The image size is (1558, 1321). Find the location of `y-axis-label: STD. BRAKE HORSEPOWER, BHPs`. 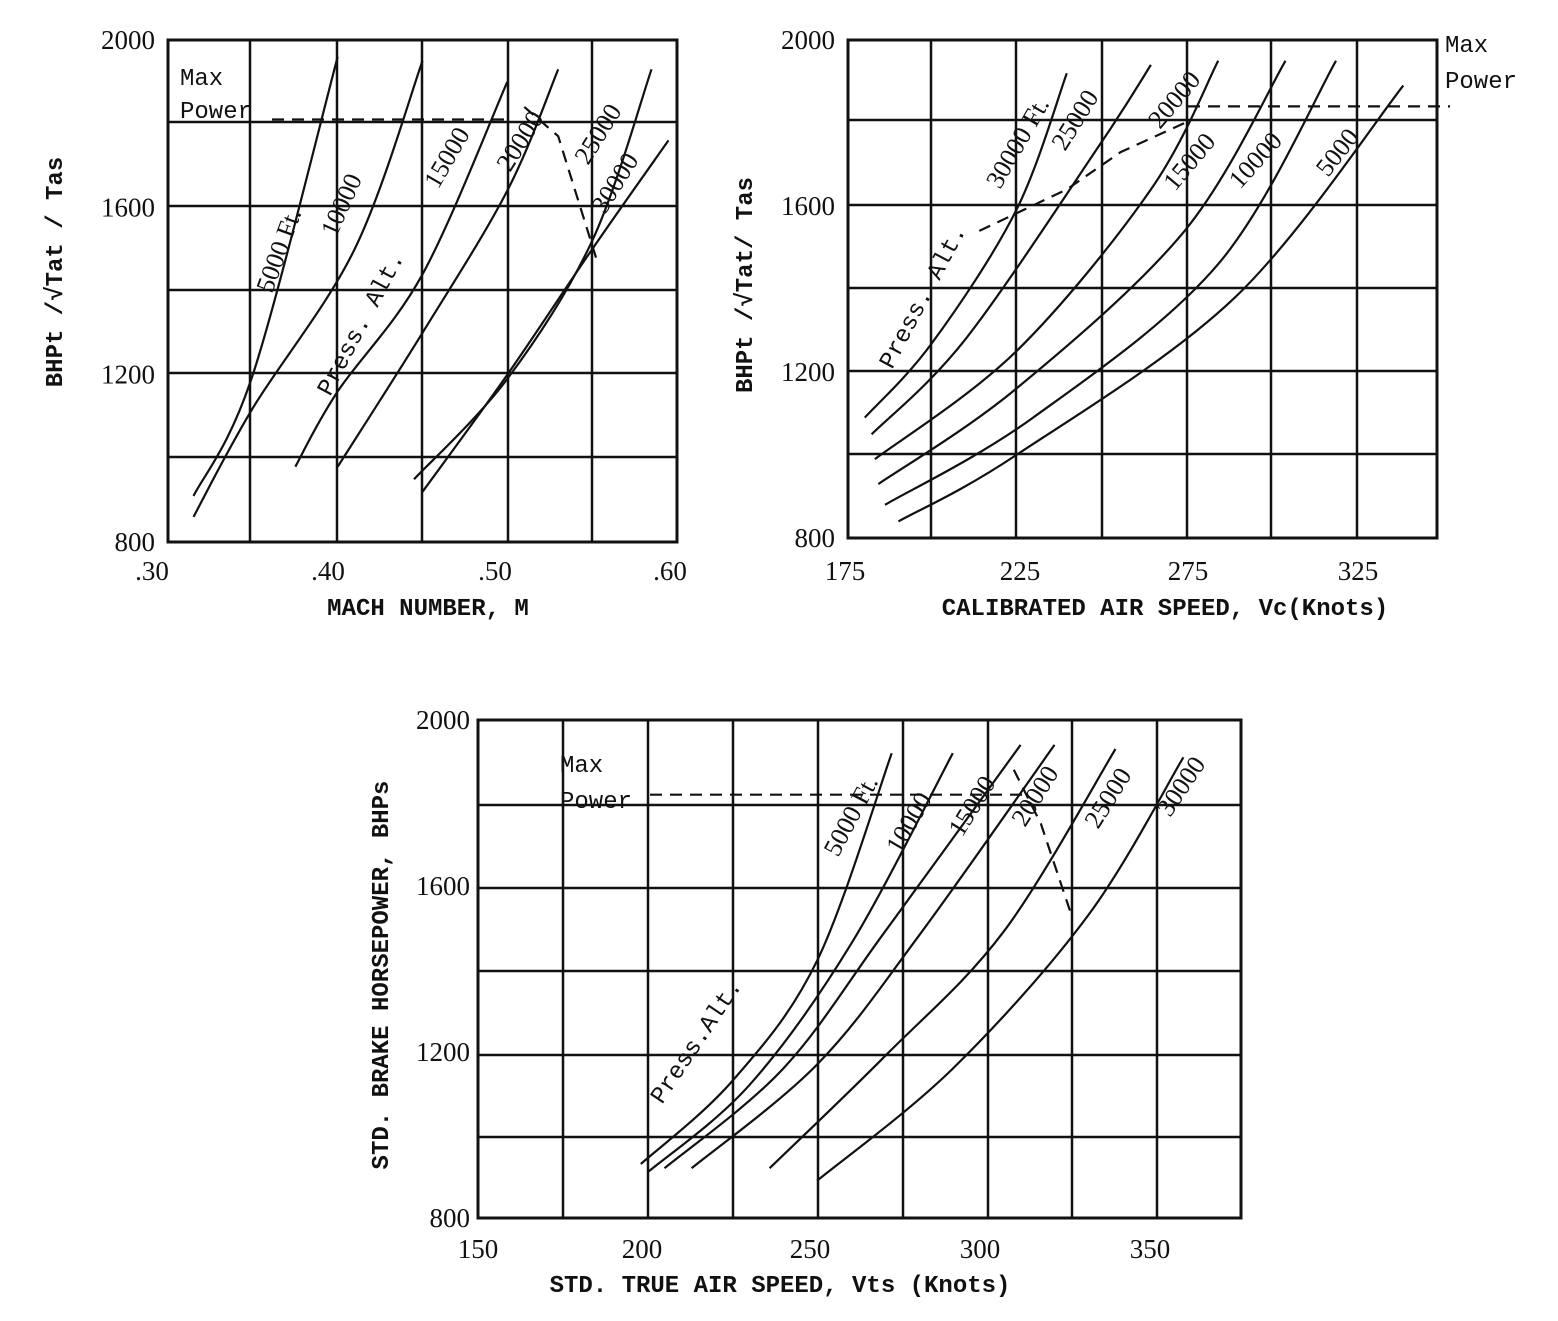

y-axis-label: STD. BRAKE HORSEPOWER, BHPs is located at coordinates (382, 975).